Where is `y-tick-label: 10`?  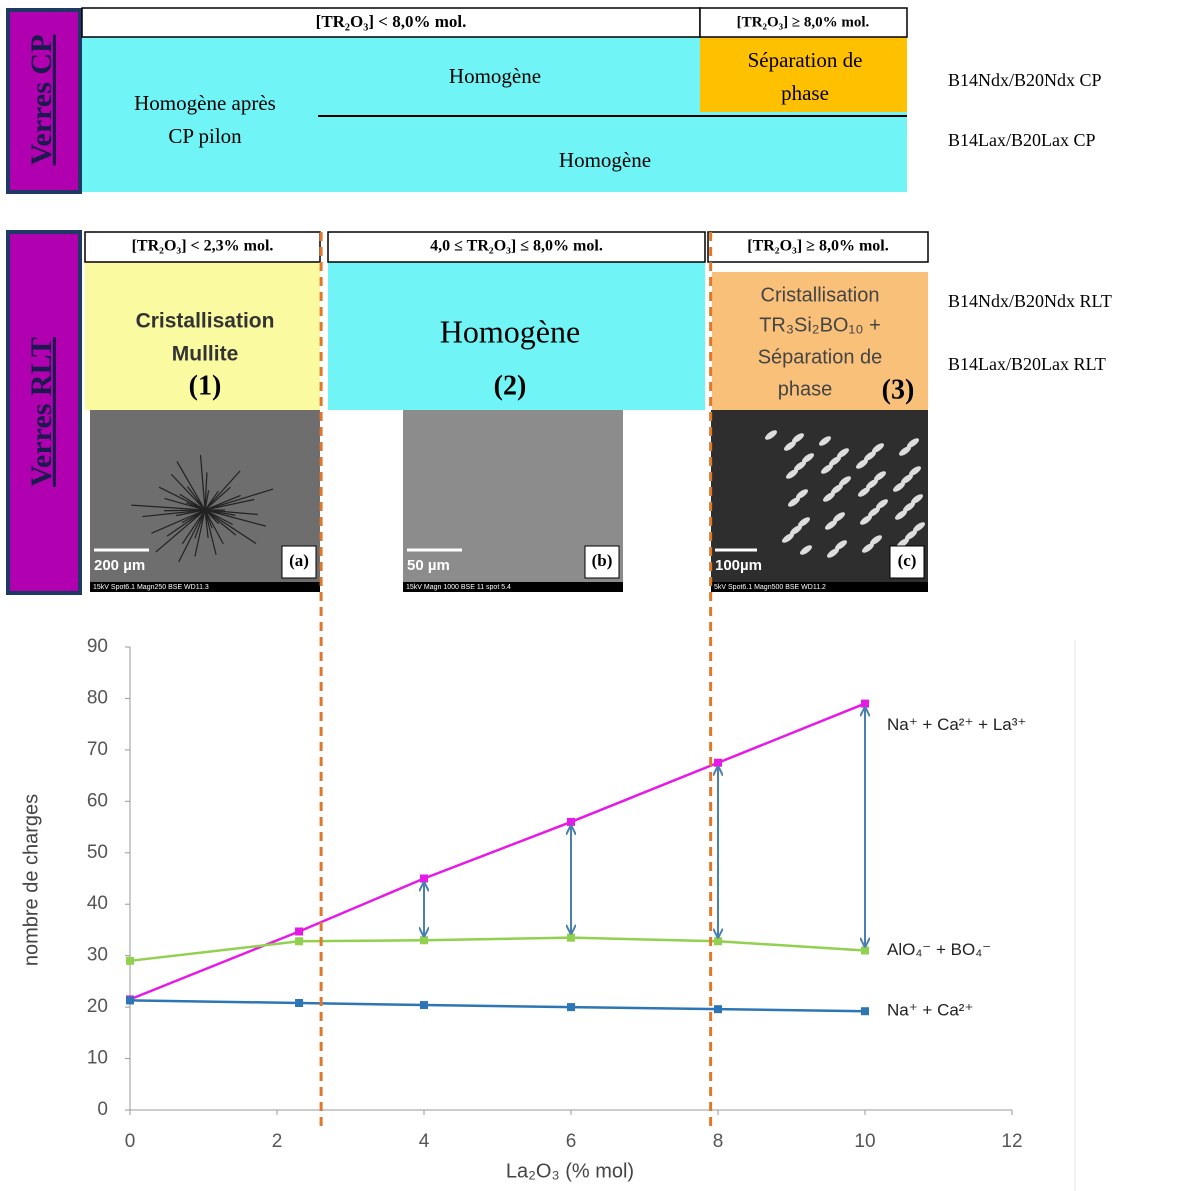
y-tick-label: 10 is located at coordinates (97, 1058).